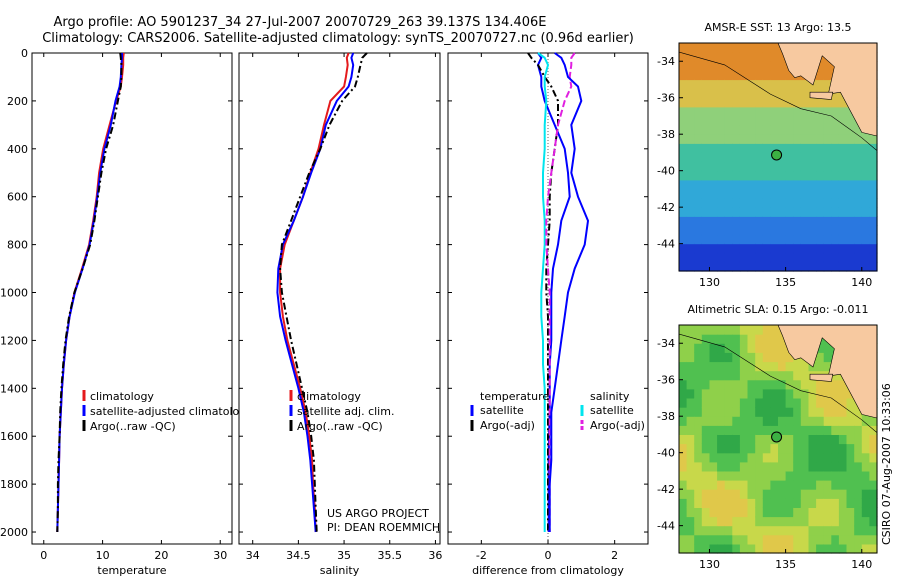  What do you see at coordinates (785, 282) in the screenshot?
I see `sst_map-xtick-label: 135` at bounding box center [785, 282].